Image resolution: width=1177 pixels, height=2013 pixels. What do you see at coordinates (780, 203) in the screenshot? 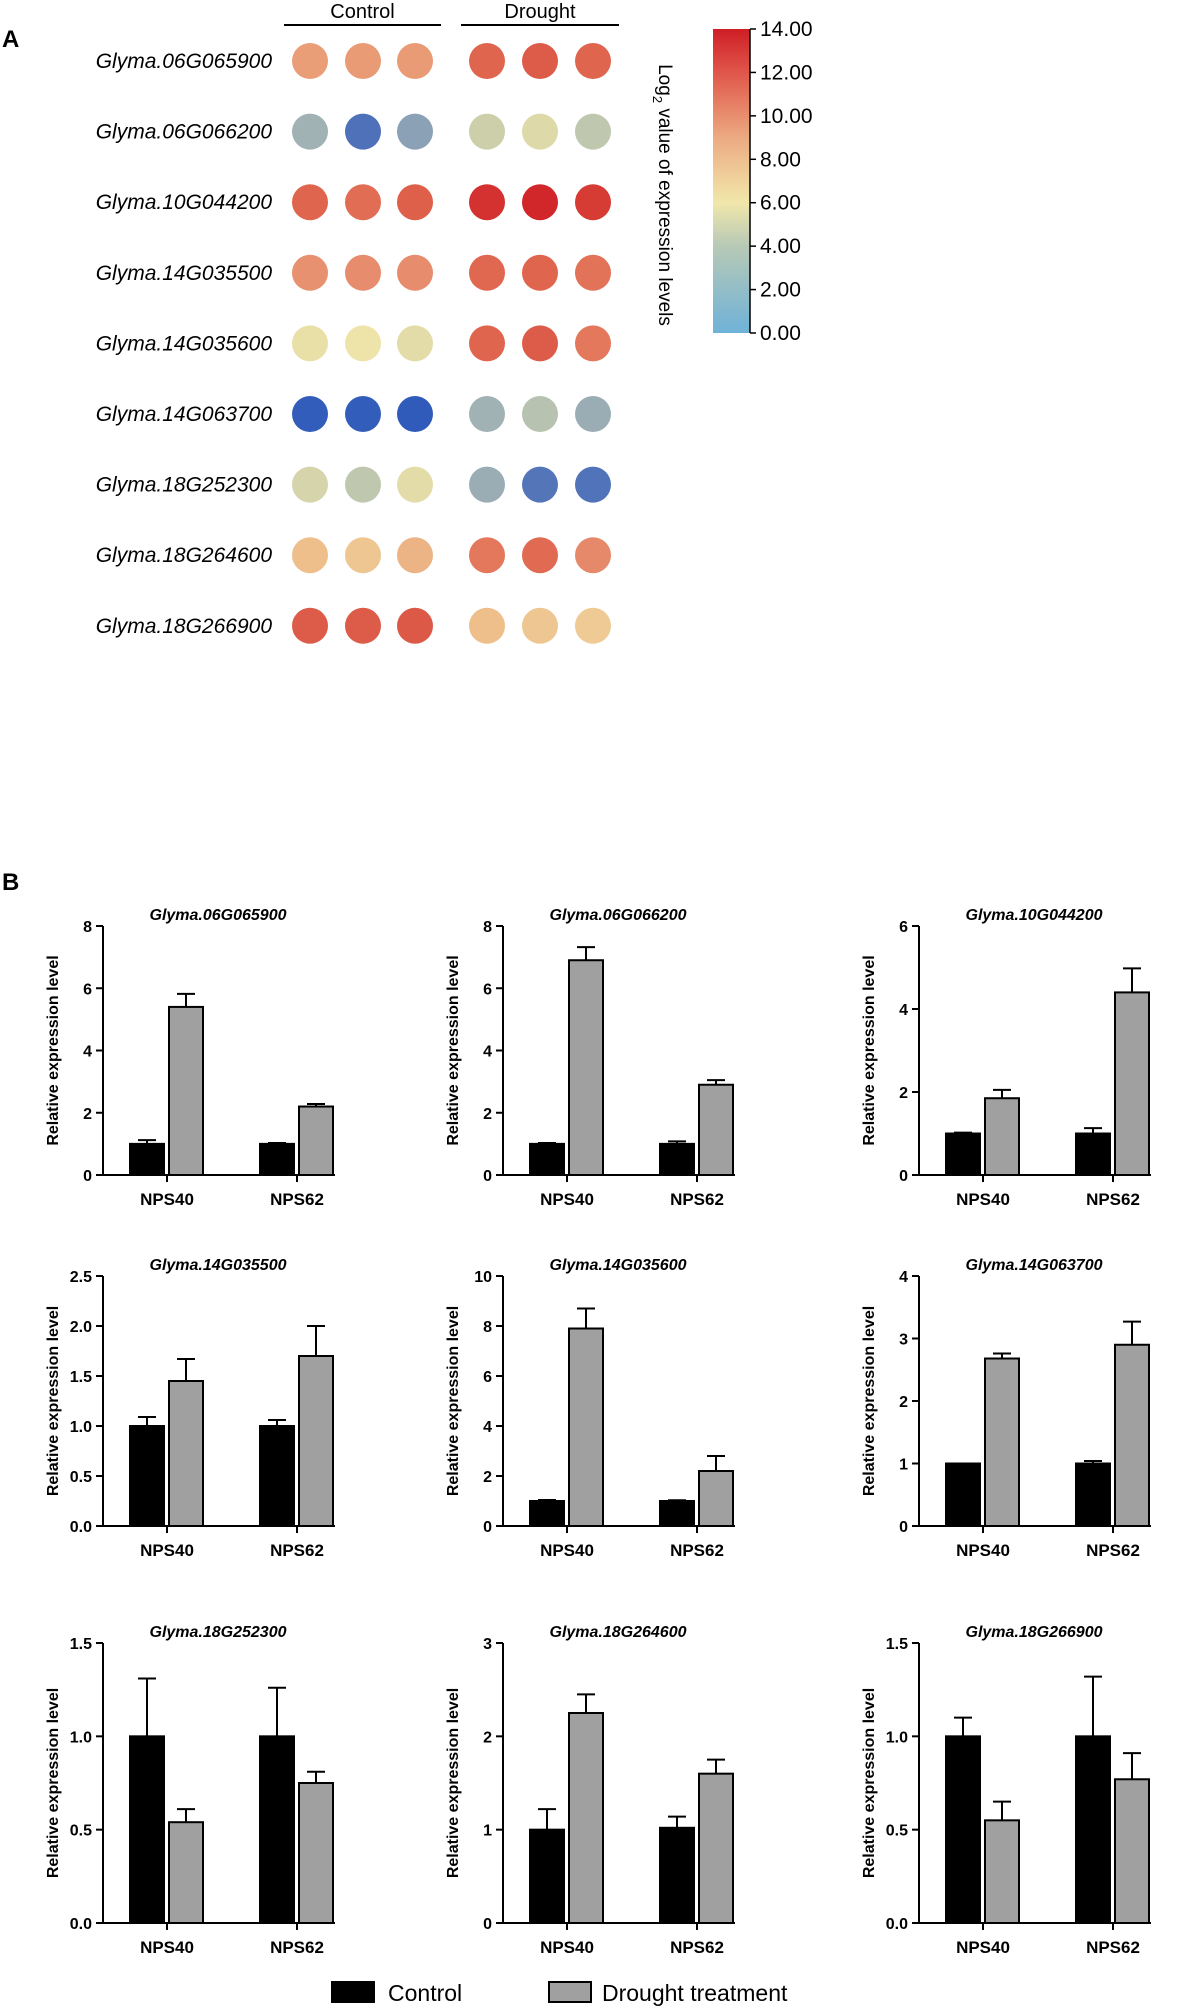
I see `colorbar-tick-label: 6.00` at bounding box center [780, 203].